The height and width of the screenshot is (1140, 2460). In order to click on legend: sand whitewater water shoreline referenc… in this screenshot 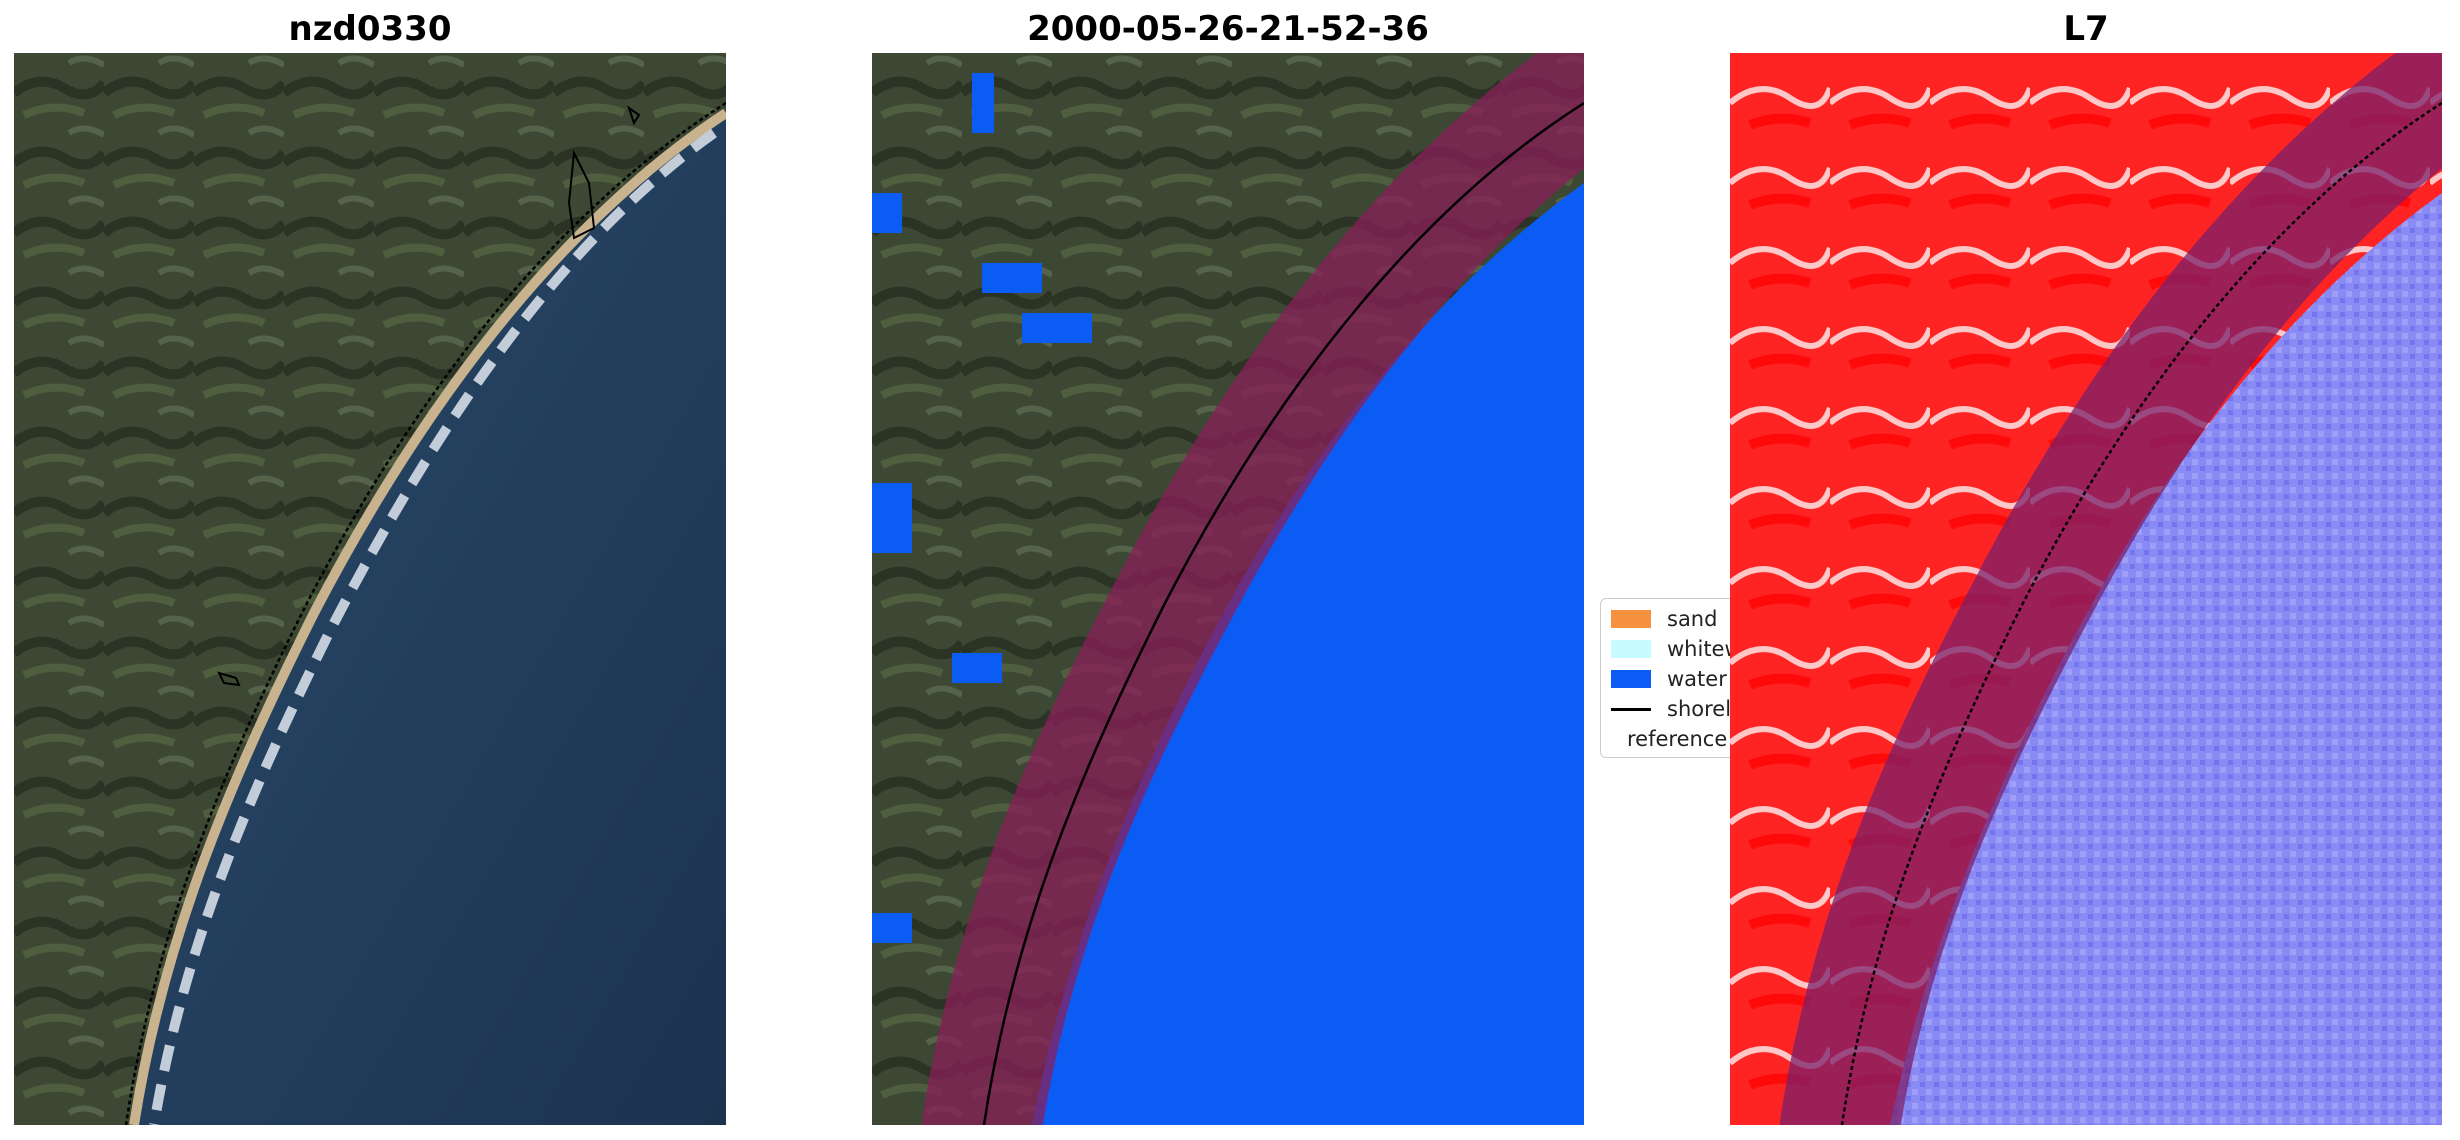, I will do `click(1749, 678)`.